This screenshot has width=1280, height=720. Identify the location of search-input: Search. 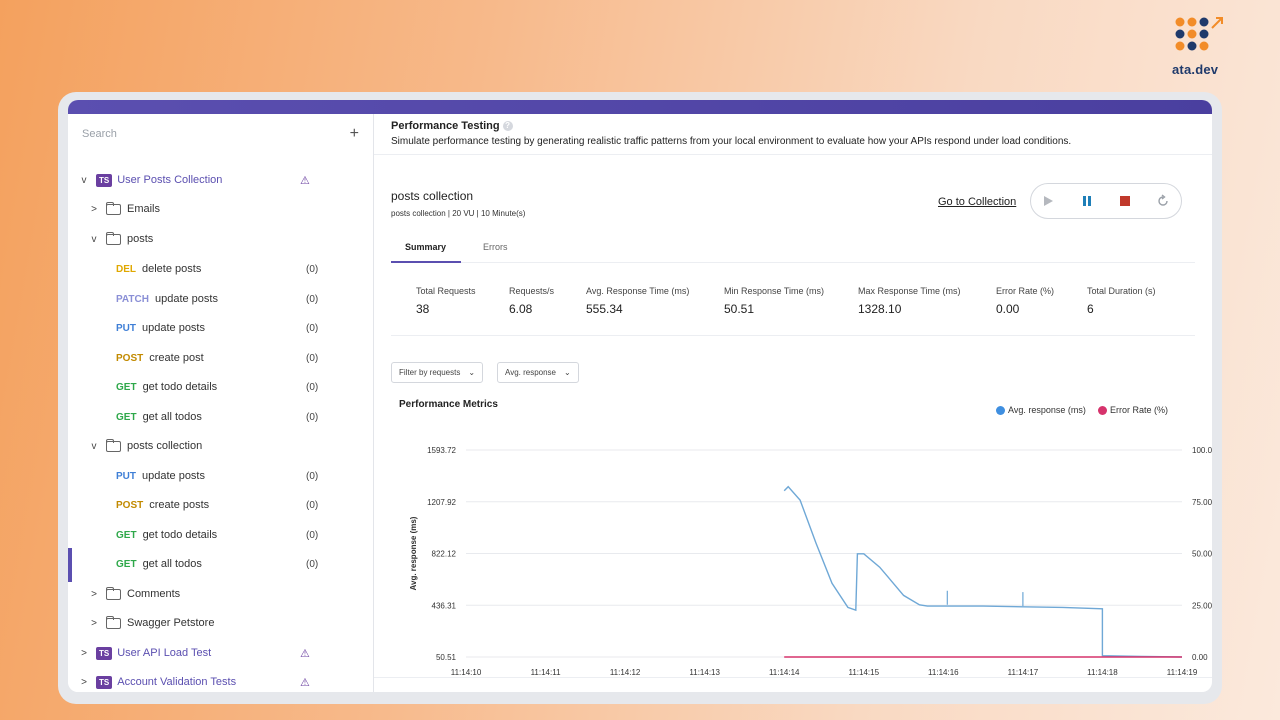
(99, 134).